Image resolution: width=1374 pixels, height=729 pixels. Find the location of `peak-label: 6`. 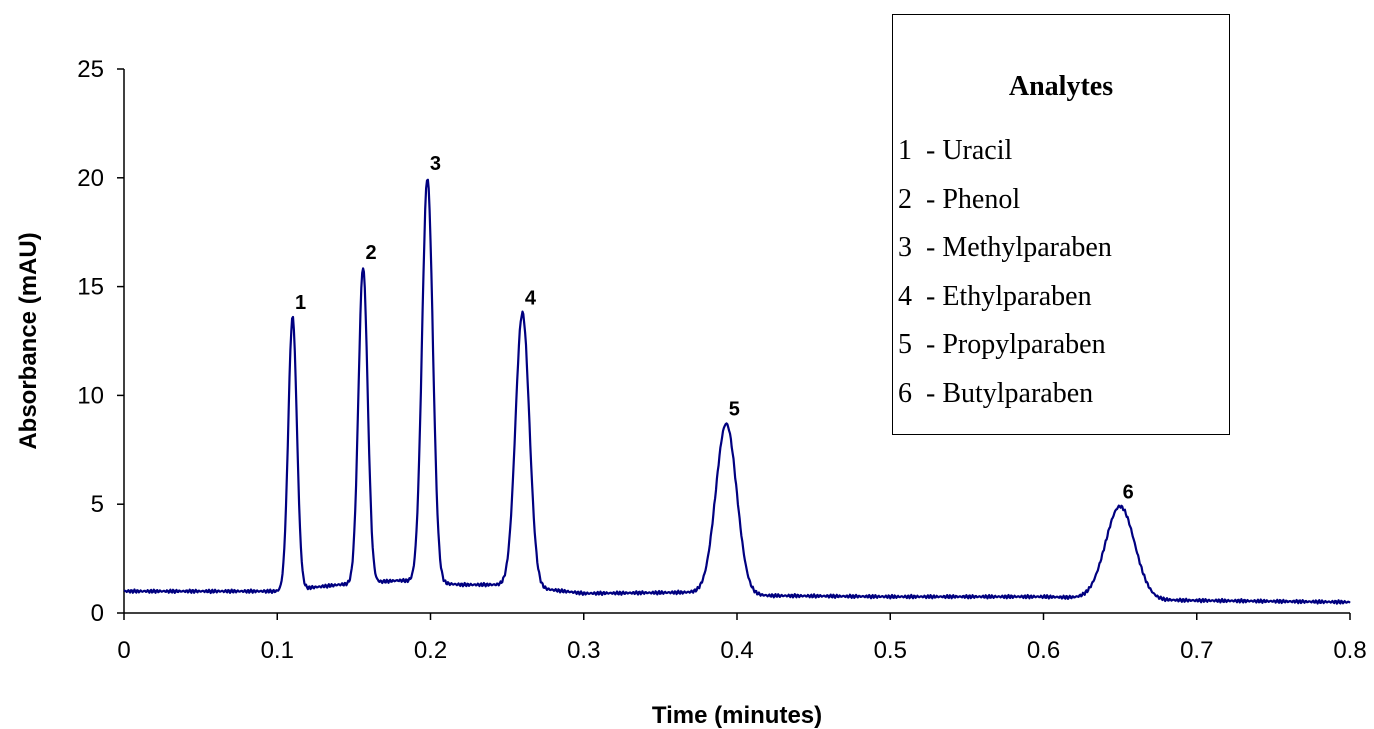

peak-label: 6 is located at coordinates (1128, 492).